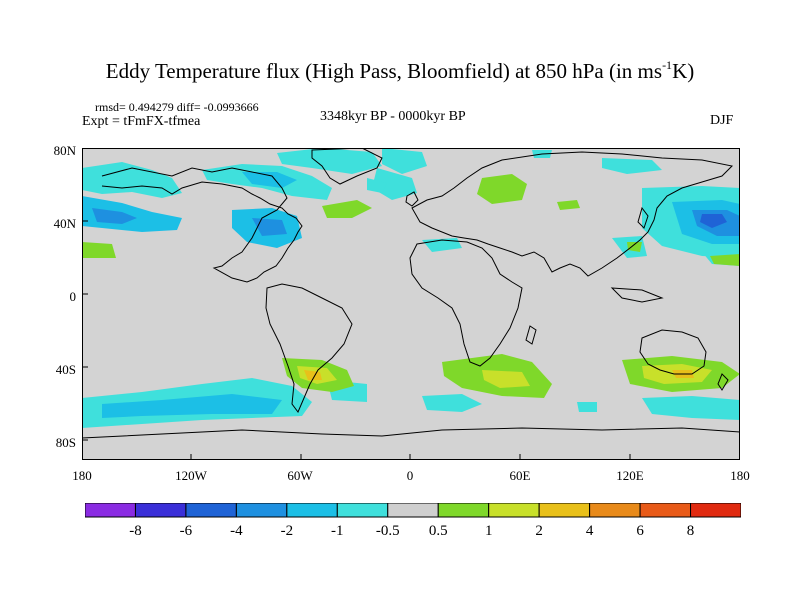 The image size is (800, 600). What do you see at coordinates (637, 295) in the screenshot?
I see `coastline-indonesia` at bounding box center [637, 295].